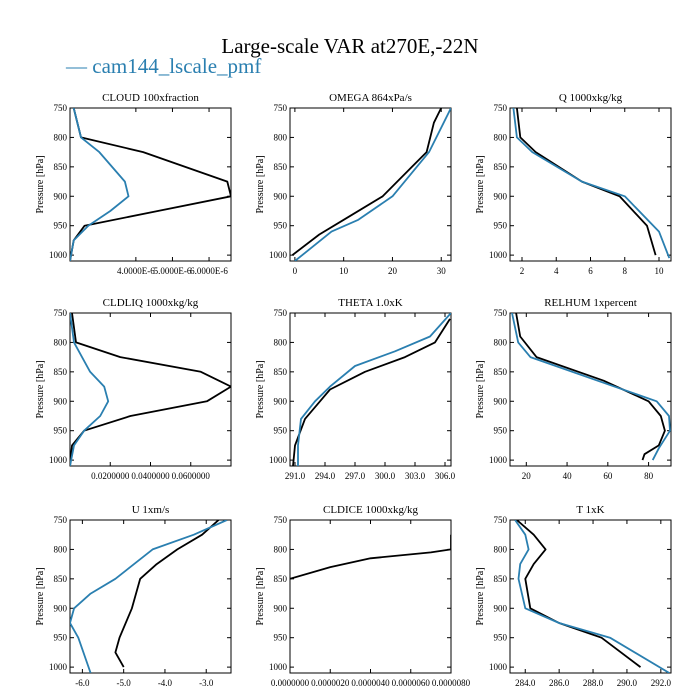  What do you see at coordinates (608, 476) in the screenshot?
I see `x-tick-label: 60` at bounding box center [608, 476].